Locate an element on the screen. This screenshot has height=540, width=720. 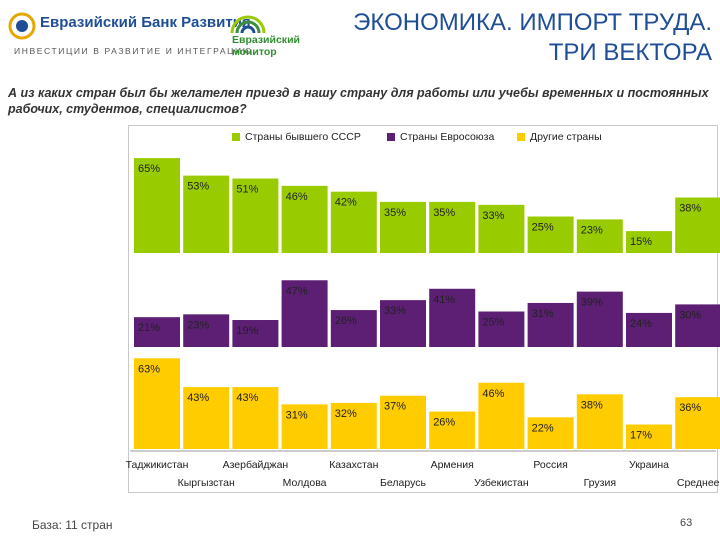
bar-label-eu-4: 47% is located at coordinates (297, 291).